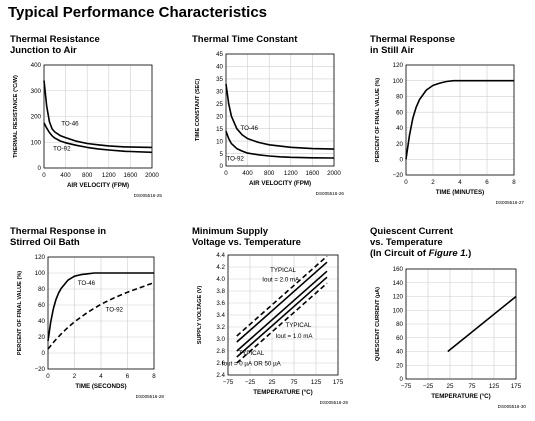  Describe the element at coordinates (378, 120) in the screenshot. I see `y-axis-label: PERCENT OF FINAL VALUE (%)` at that location.